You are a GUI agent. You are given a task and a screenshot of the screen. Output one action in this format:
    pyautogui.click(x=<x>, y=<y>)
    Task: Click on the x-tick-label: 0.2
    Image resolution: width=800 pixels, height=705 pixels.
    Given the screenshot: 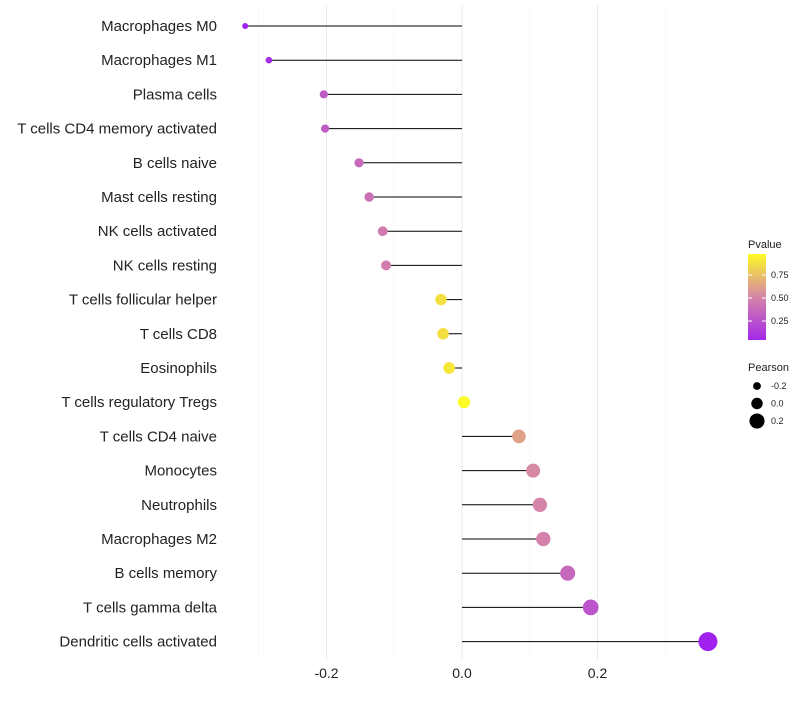 What is the action you would take?
    pyautogui.click(x=598, y=673)
    